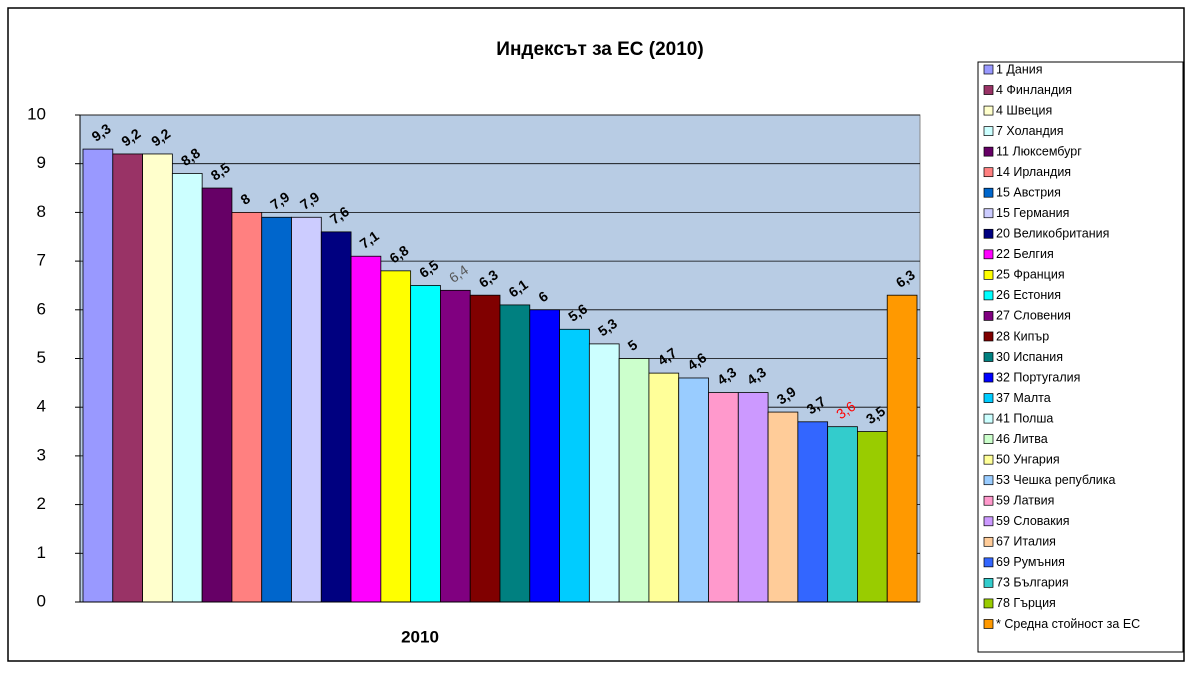 The image size is (1191, 673). What do you see at coordinates (1028, 193) in the screenshot?
I see `legend-label: 15 Австрия` at bounding box center [1028, 193].